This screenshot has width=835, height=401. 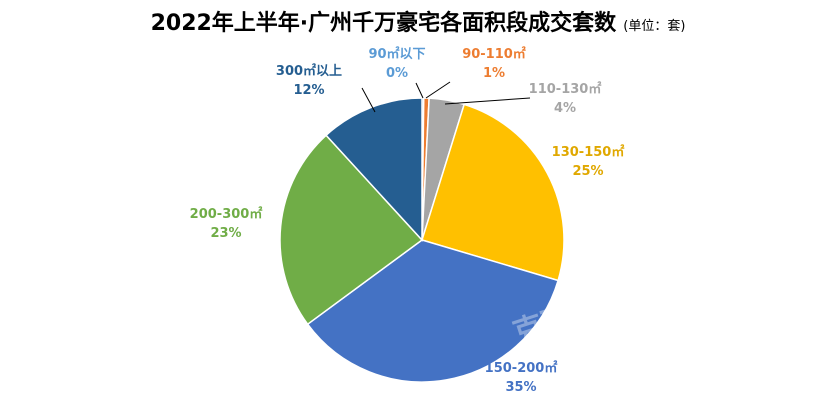 What do you see at coordinates (588, 152) in the screenshot?
I see `slice-label-name-3: 130-150㎡` at bounding box center [588, 152].